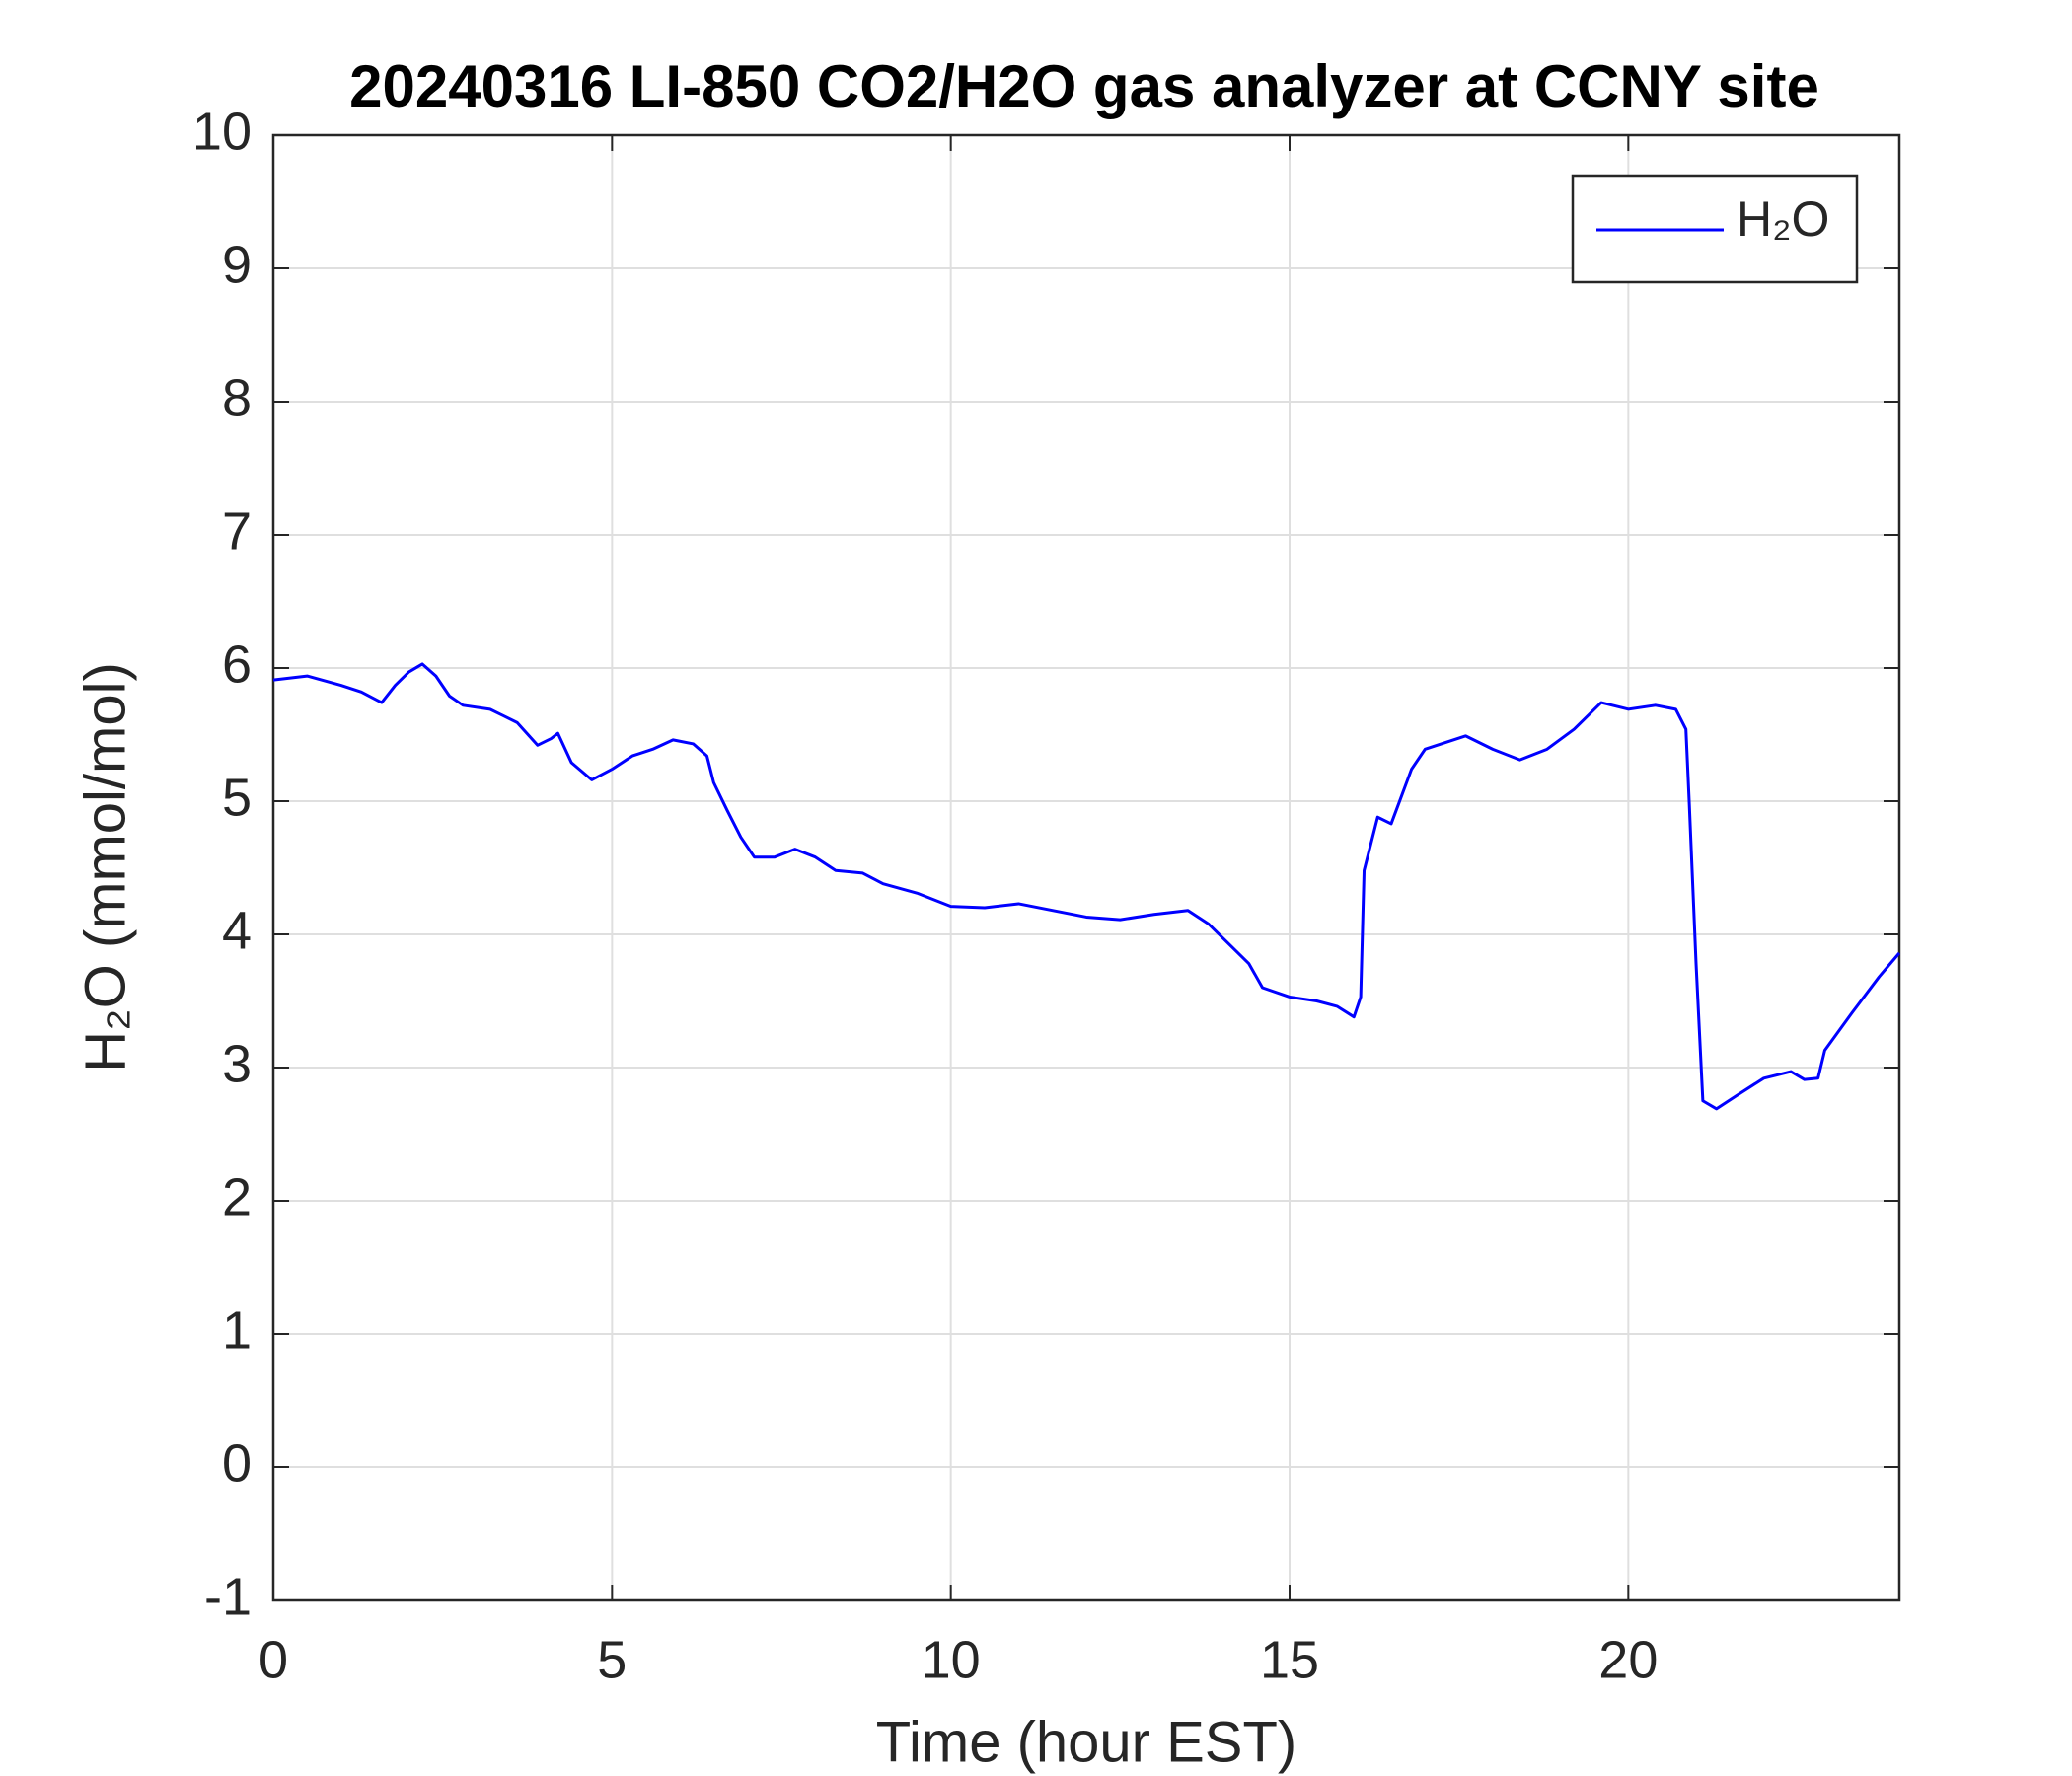  Describe the element at coordinates (237, 1330) in the screenshot. I see `y-tick-label: 1` at that location.